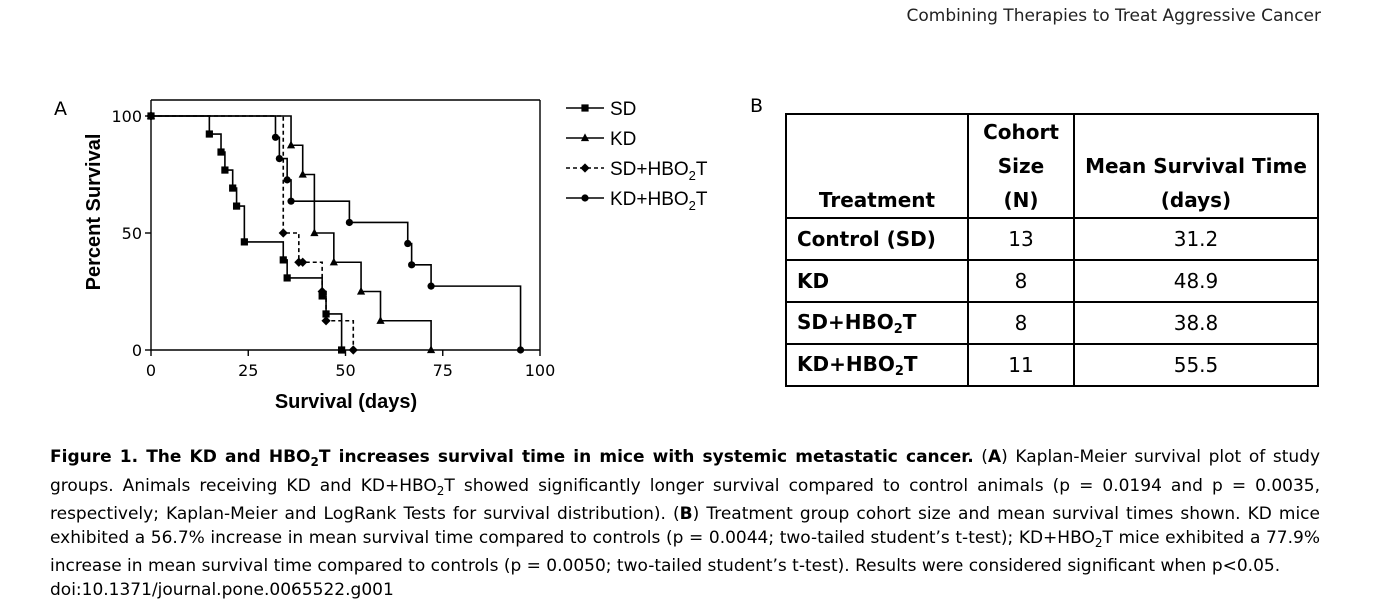 This screenshot has height=602, width=1393. I want to click on header-treatment: Treatment, so click(877, 166).